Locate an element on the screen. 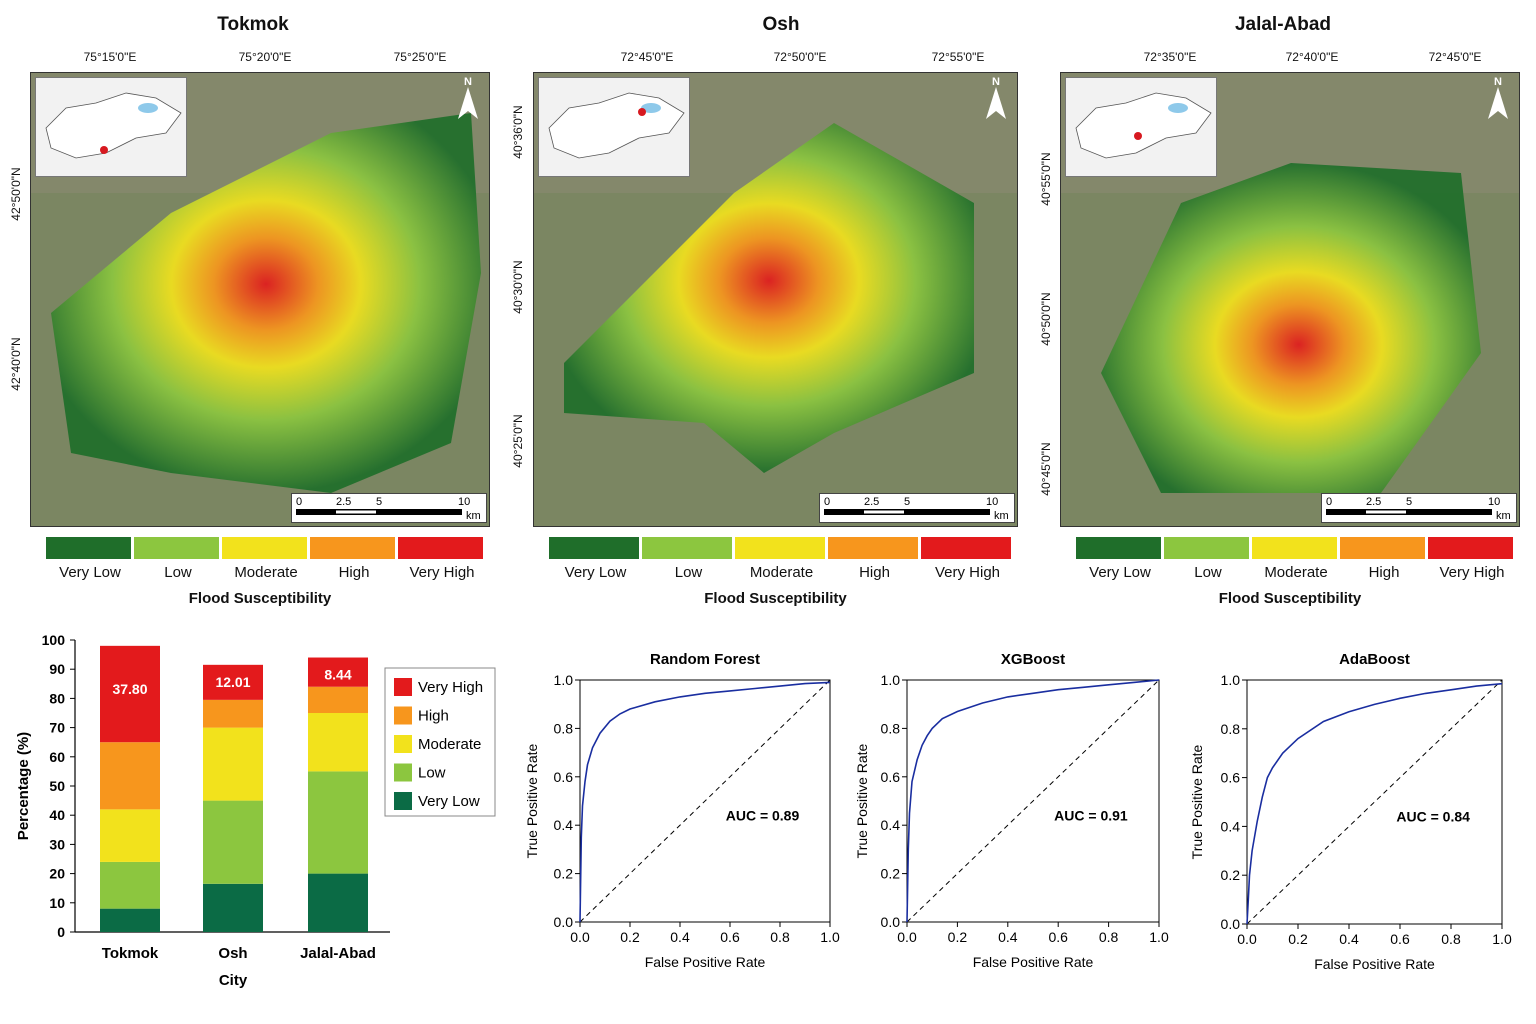 The width and height of the screenshot is (1536, 1024). y-tick-label: 20 is located at coordinates (57, 874).